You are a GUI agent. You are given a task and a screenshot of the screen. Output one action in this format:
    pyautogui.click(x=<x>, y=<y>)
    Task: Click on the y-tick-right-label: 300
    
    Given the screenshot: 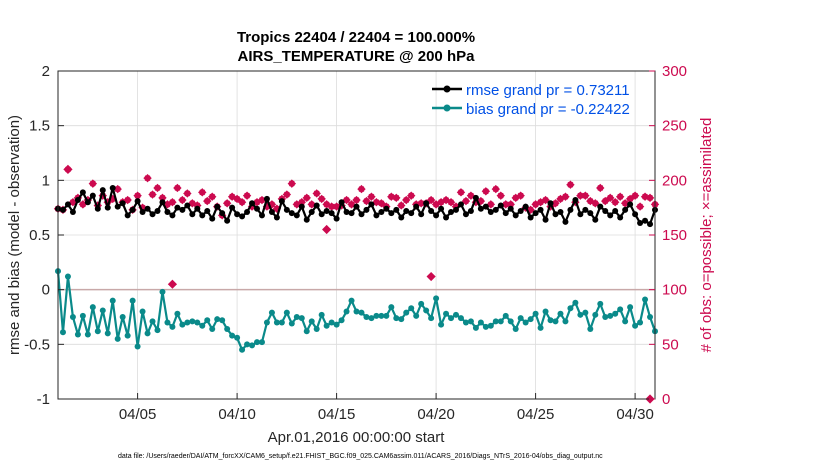 What is the action you would take?
    pyautogui.click(x=674, y=71)
    